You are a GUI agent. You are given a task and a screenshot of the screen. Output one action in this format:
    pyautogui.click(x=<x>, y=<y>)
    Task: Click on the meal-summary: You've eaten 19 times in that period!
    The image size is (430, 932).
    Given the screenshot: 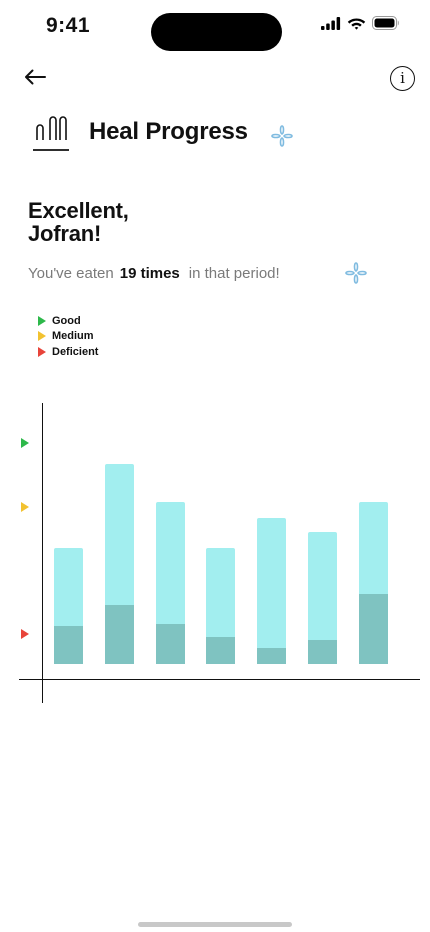 What is the action you would take?
    pyautogui.click(x=154, y=273)
    